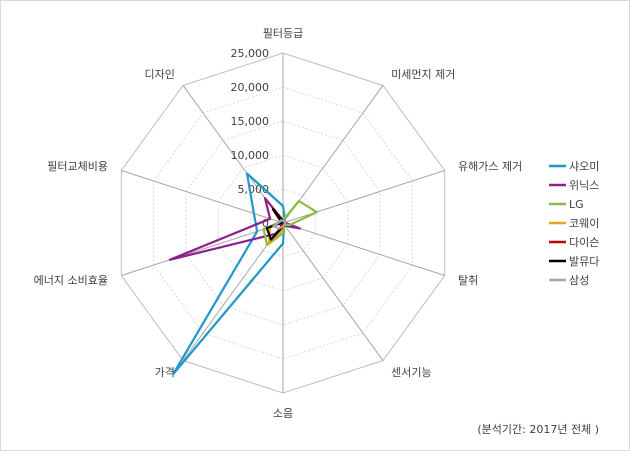 The height and width of the screenshot is (452, 630). What do you see at coordinates (423, 74) in the screenshot?
I see `axis-label: 미세먼지 제거` at bounding box center [423, 74].